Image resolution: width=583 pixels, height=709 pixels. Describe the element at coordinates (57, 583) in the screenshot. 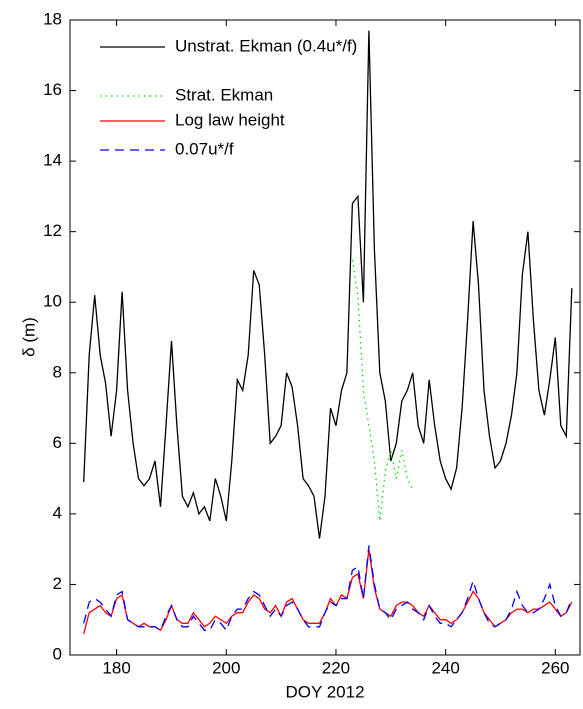

I see `y-tick-label: 2` at that location.